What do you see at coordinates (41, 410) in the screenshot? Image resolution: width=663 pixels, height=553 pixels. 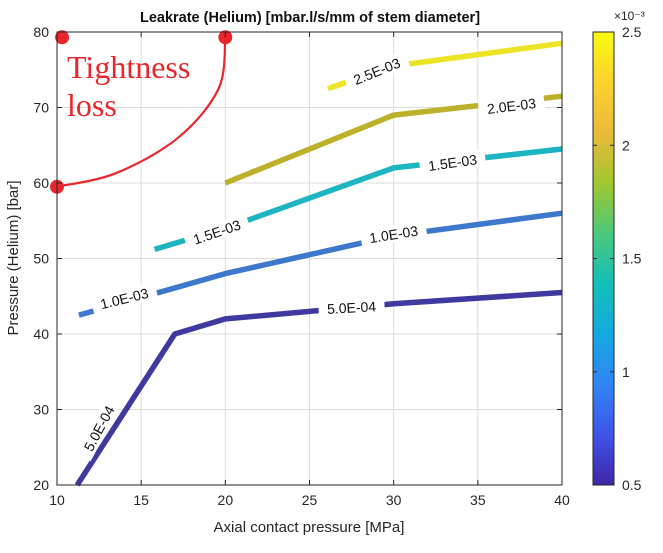 I see `y-tick-label: 30` at bounding box center [41, 410].